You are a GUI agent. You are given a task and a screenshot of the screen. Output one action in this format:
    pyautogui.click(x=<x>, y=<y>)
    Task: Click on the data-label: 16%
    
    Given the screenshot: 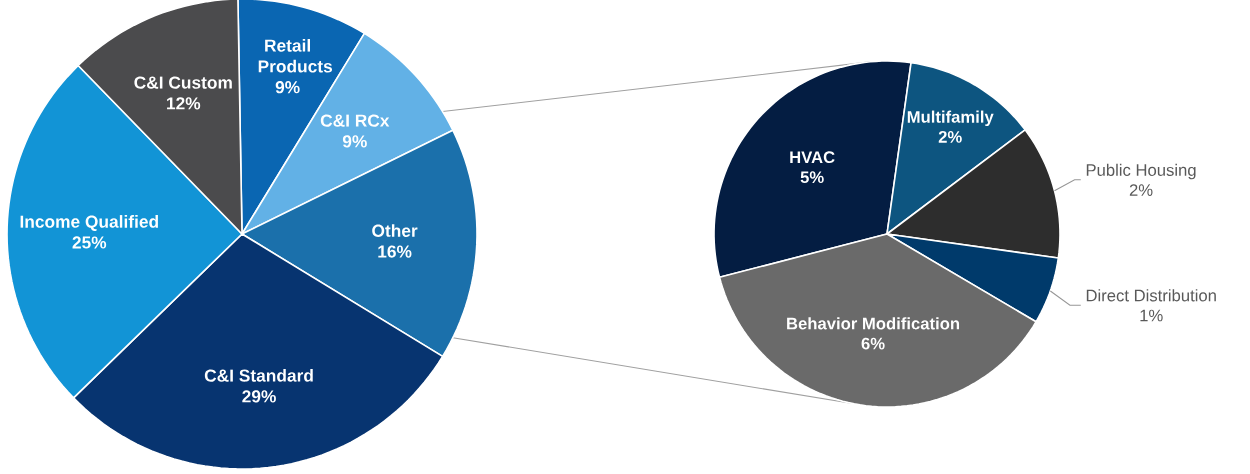 What is the action you would take?
    pyautogui.click(x=395, y=251)
    